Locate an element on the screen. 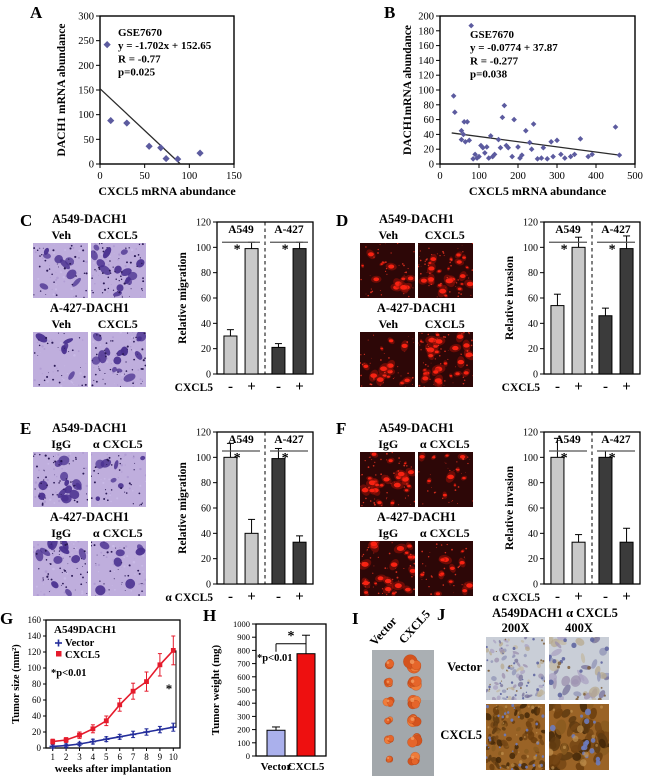 This screenshot has height=781, width=650. svg-text: Relative invasion is located at coordinates (510, 507).